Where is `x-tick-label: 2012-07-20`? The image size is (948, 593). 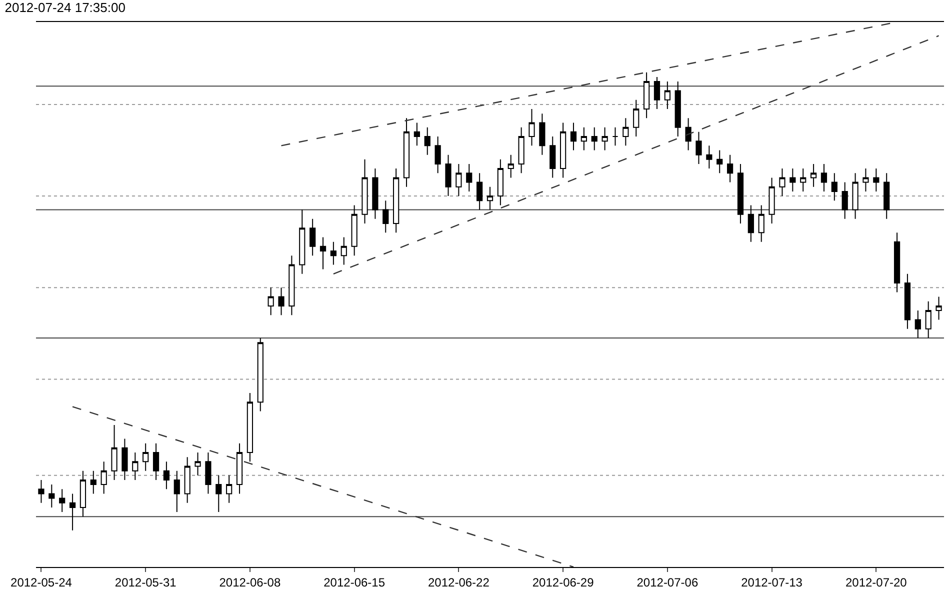
x-tick-label: 2012-07-20 is located at coordinates (876, 582).